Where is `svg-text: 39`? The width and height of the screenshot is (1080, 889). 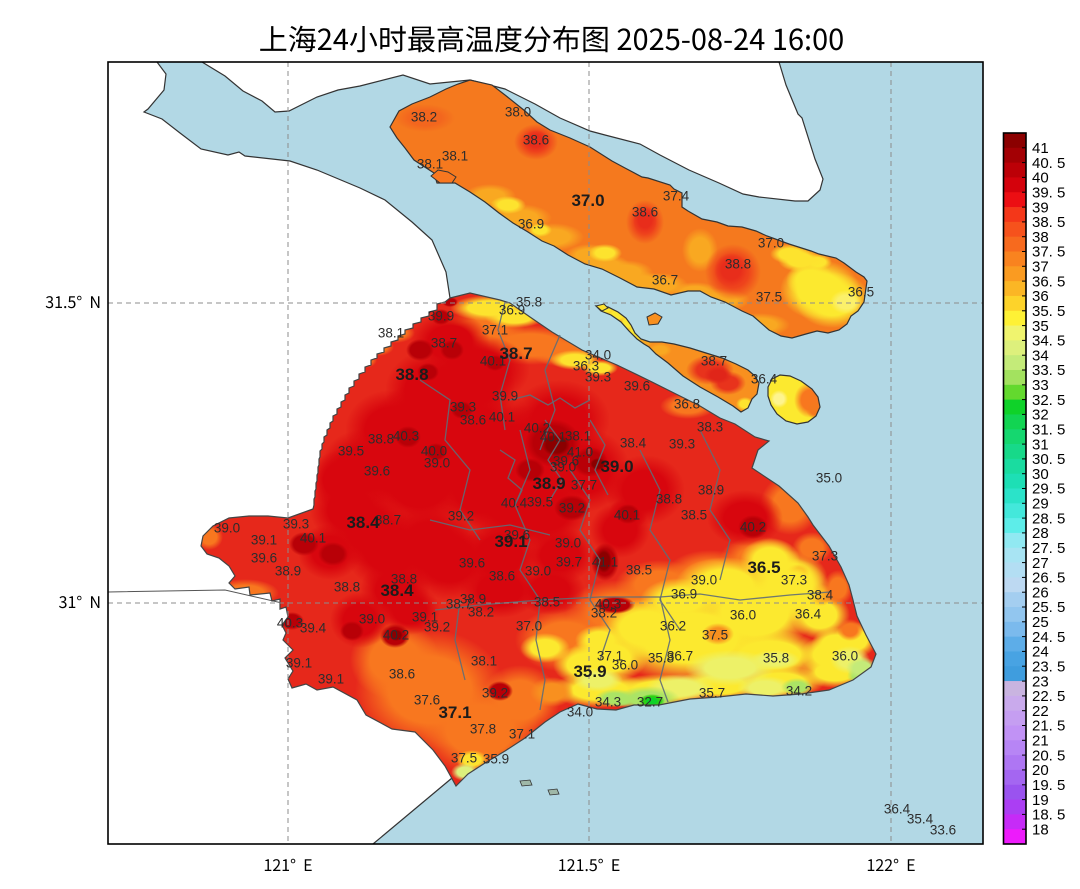
svg-text: 39 is located at coordinates (1040, 207).